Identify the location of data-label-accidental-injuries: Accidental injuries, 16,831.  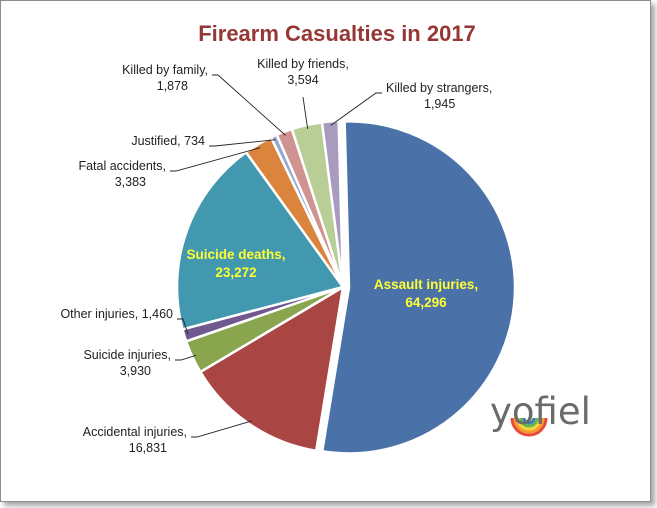
(135, 440).